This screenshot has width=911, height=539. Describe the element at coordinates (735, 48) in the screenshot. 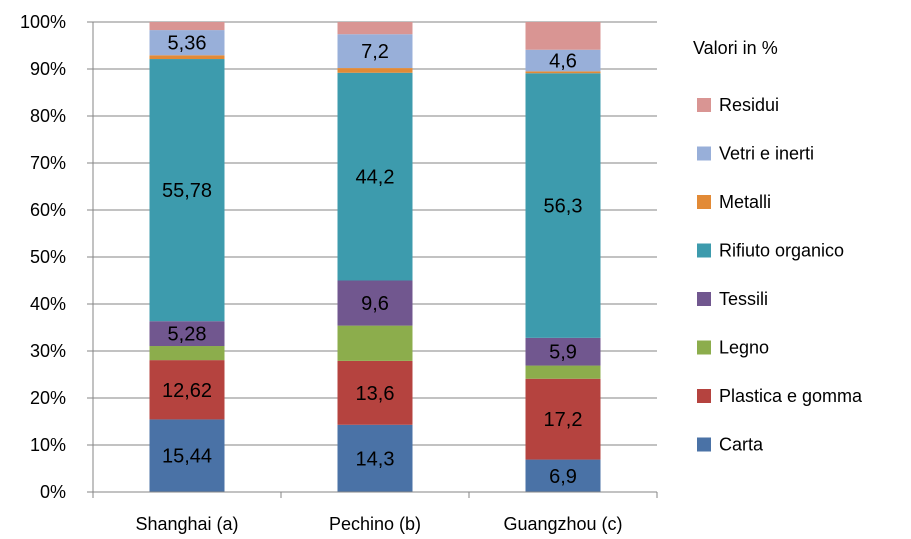

I see `legend-title: Valori in %` at that location.